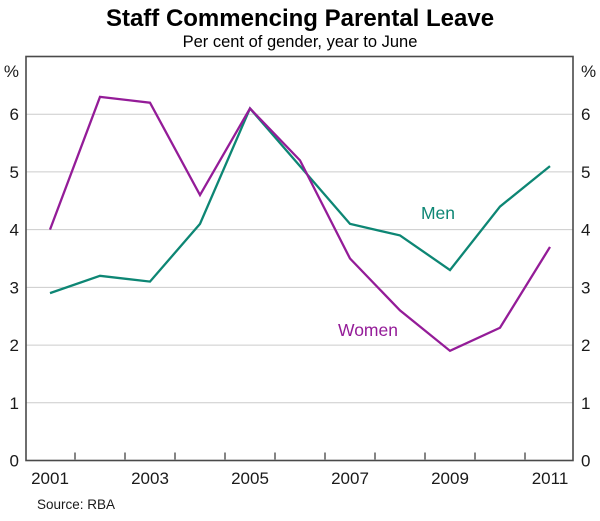 This screenshot has height=521, width=600. What do you see at coordinates (11, 71) in the screenshot?
I see `unit-label-left: %` at bounding box center [11, 71].